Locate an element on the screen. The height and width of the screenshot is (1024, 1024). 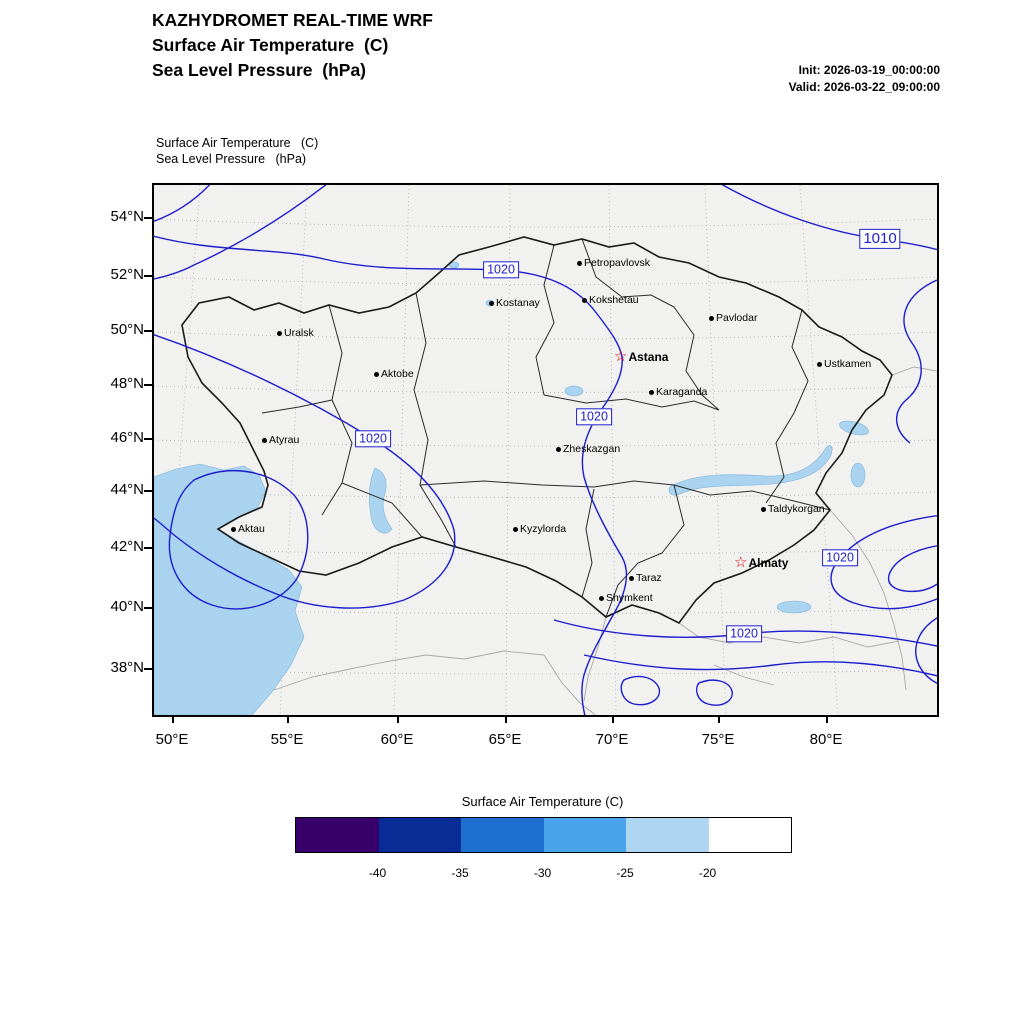
colorbar-tick-label: -20 is located at coordinates (707, 873).